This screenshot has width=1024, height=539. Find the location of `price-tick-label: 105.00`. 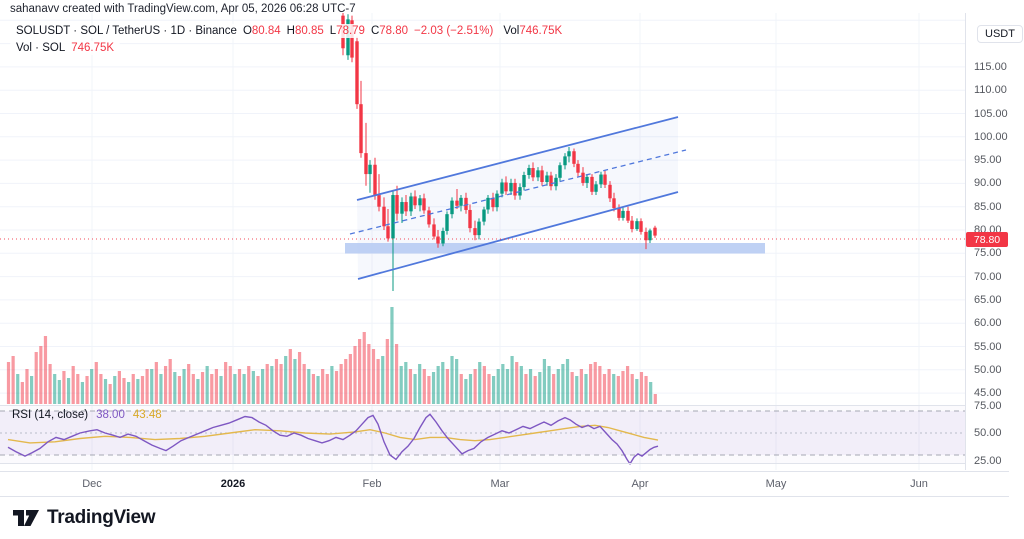

price-tick-label: 105.00 is located at coordinates (991, 113).